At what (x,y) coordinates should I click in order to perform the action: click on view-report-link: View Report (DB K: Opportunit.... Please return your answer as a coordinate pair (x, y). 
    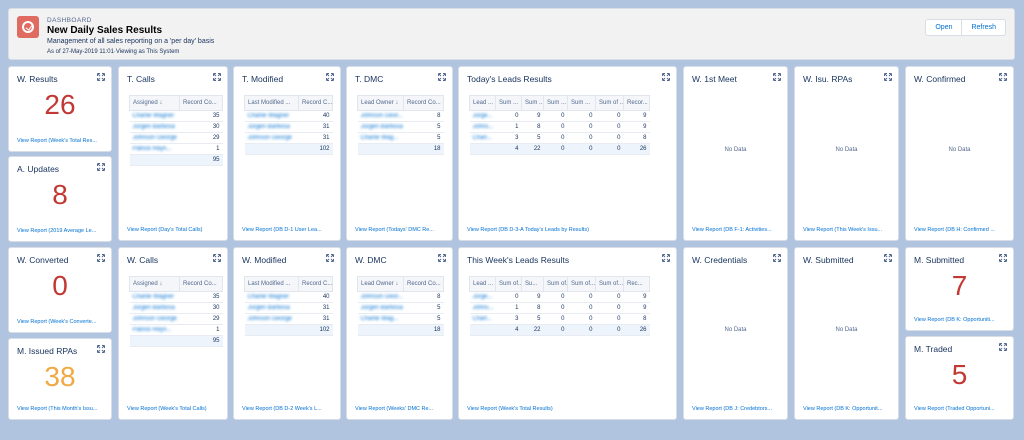
    Looking at the image, I should click on (843, 409).